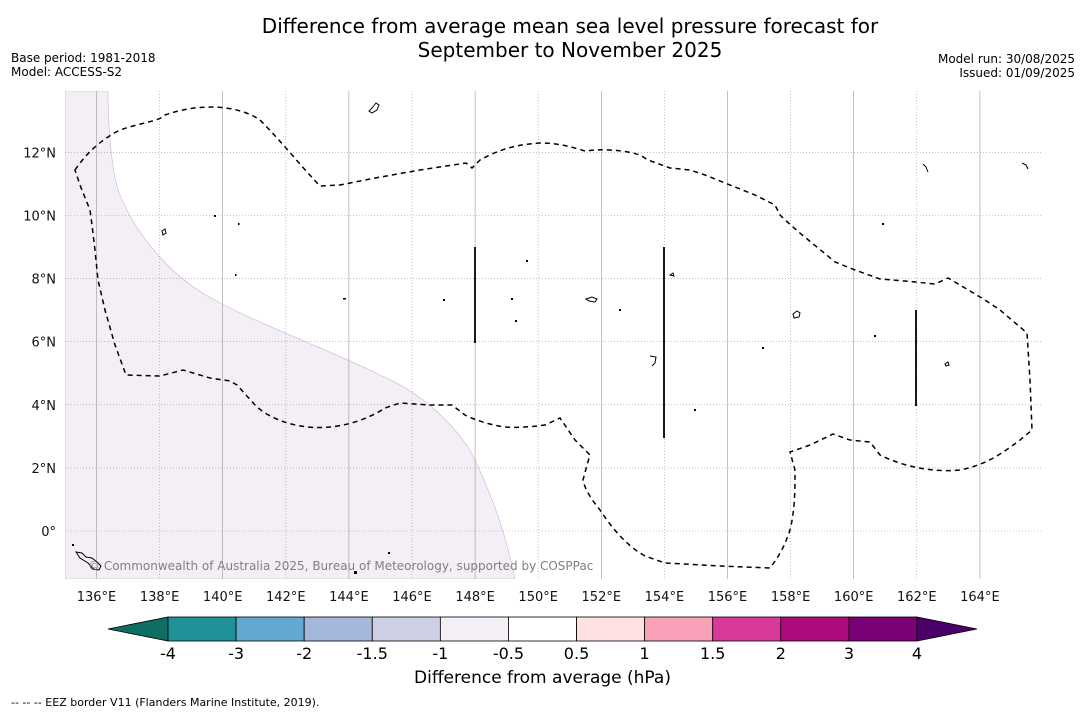 Image resolution: width=1085 pixels, height=713 pixels. What do you see at coordinates (917, 653) in the screenshot?
I see `colorbar-tick-label: 4` at bounding box center [917, 653].